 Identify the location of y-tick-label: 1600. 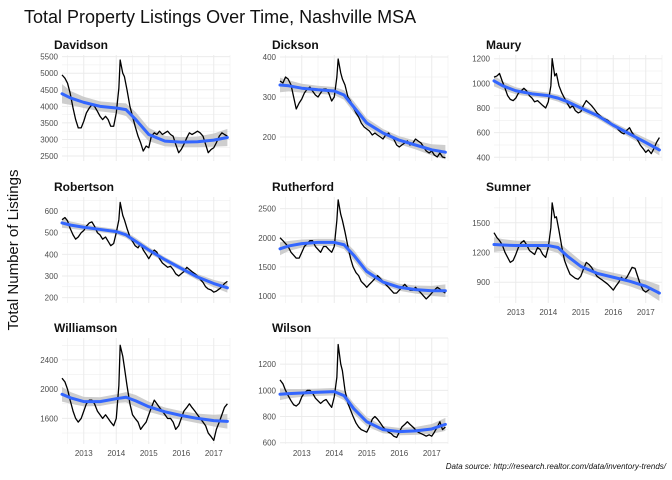
(49, 418).